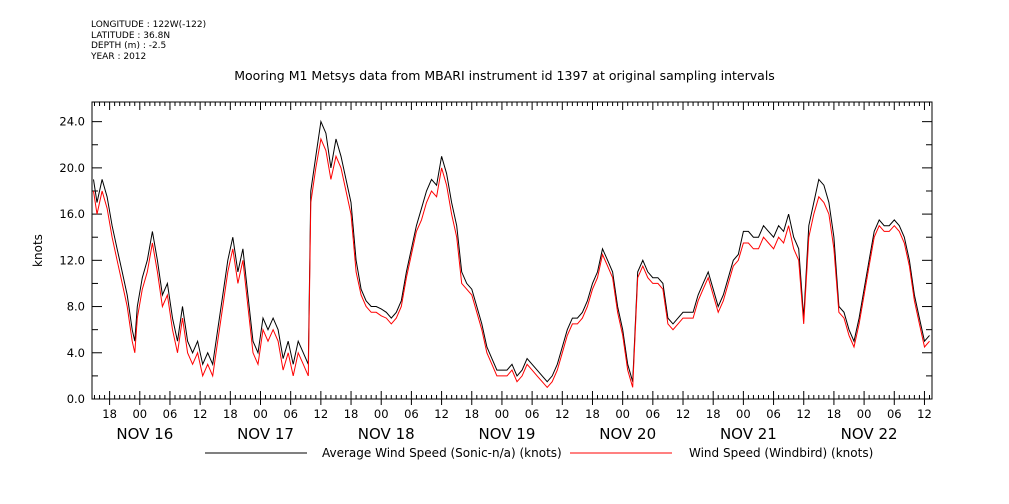 Image resolution: width=1009 pixels, height=504 pixels. What do you see at coordinates (442, 453) in the screenshot?
I see `legend-label-average: Average Wind Speed (Sonic-n/a) (knots)` at bounding box center [442, 453].